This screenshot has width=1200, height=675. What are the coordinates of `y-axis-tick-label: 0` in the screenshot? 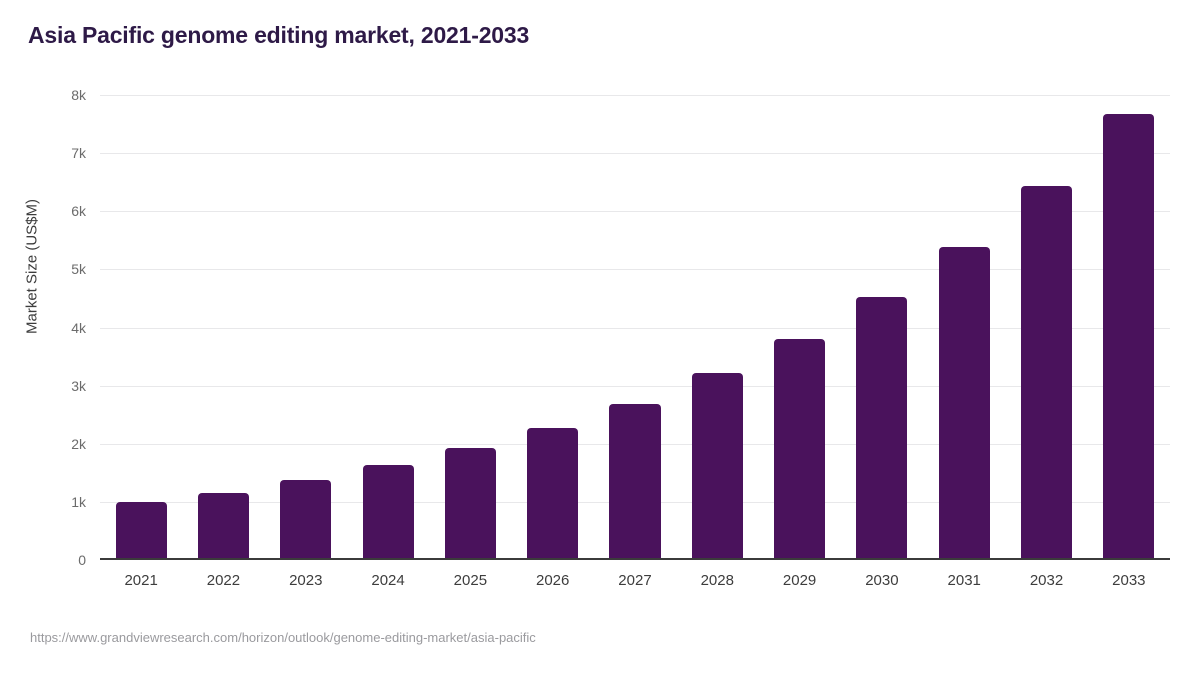 It's located at (82, 560).